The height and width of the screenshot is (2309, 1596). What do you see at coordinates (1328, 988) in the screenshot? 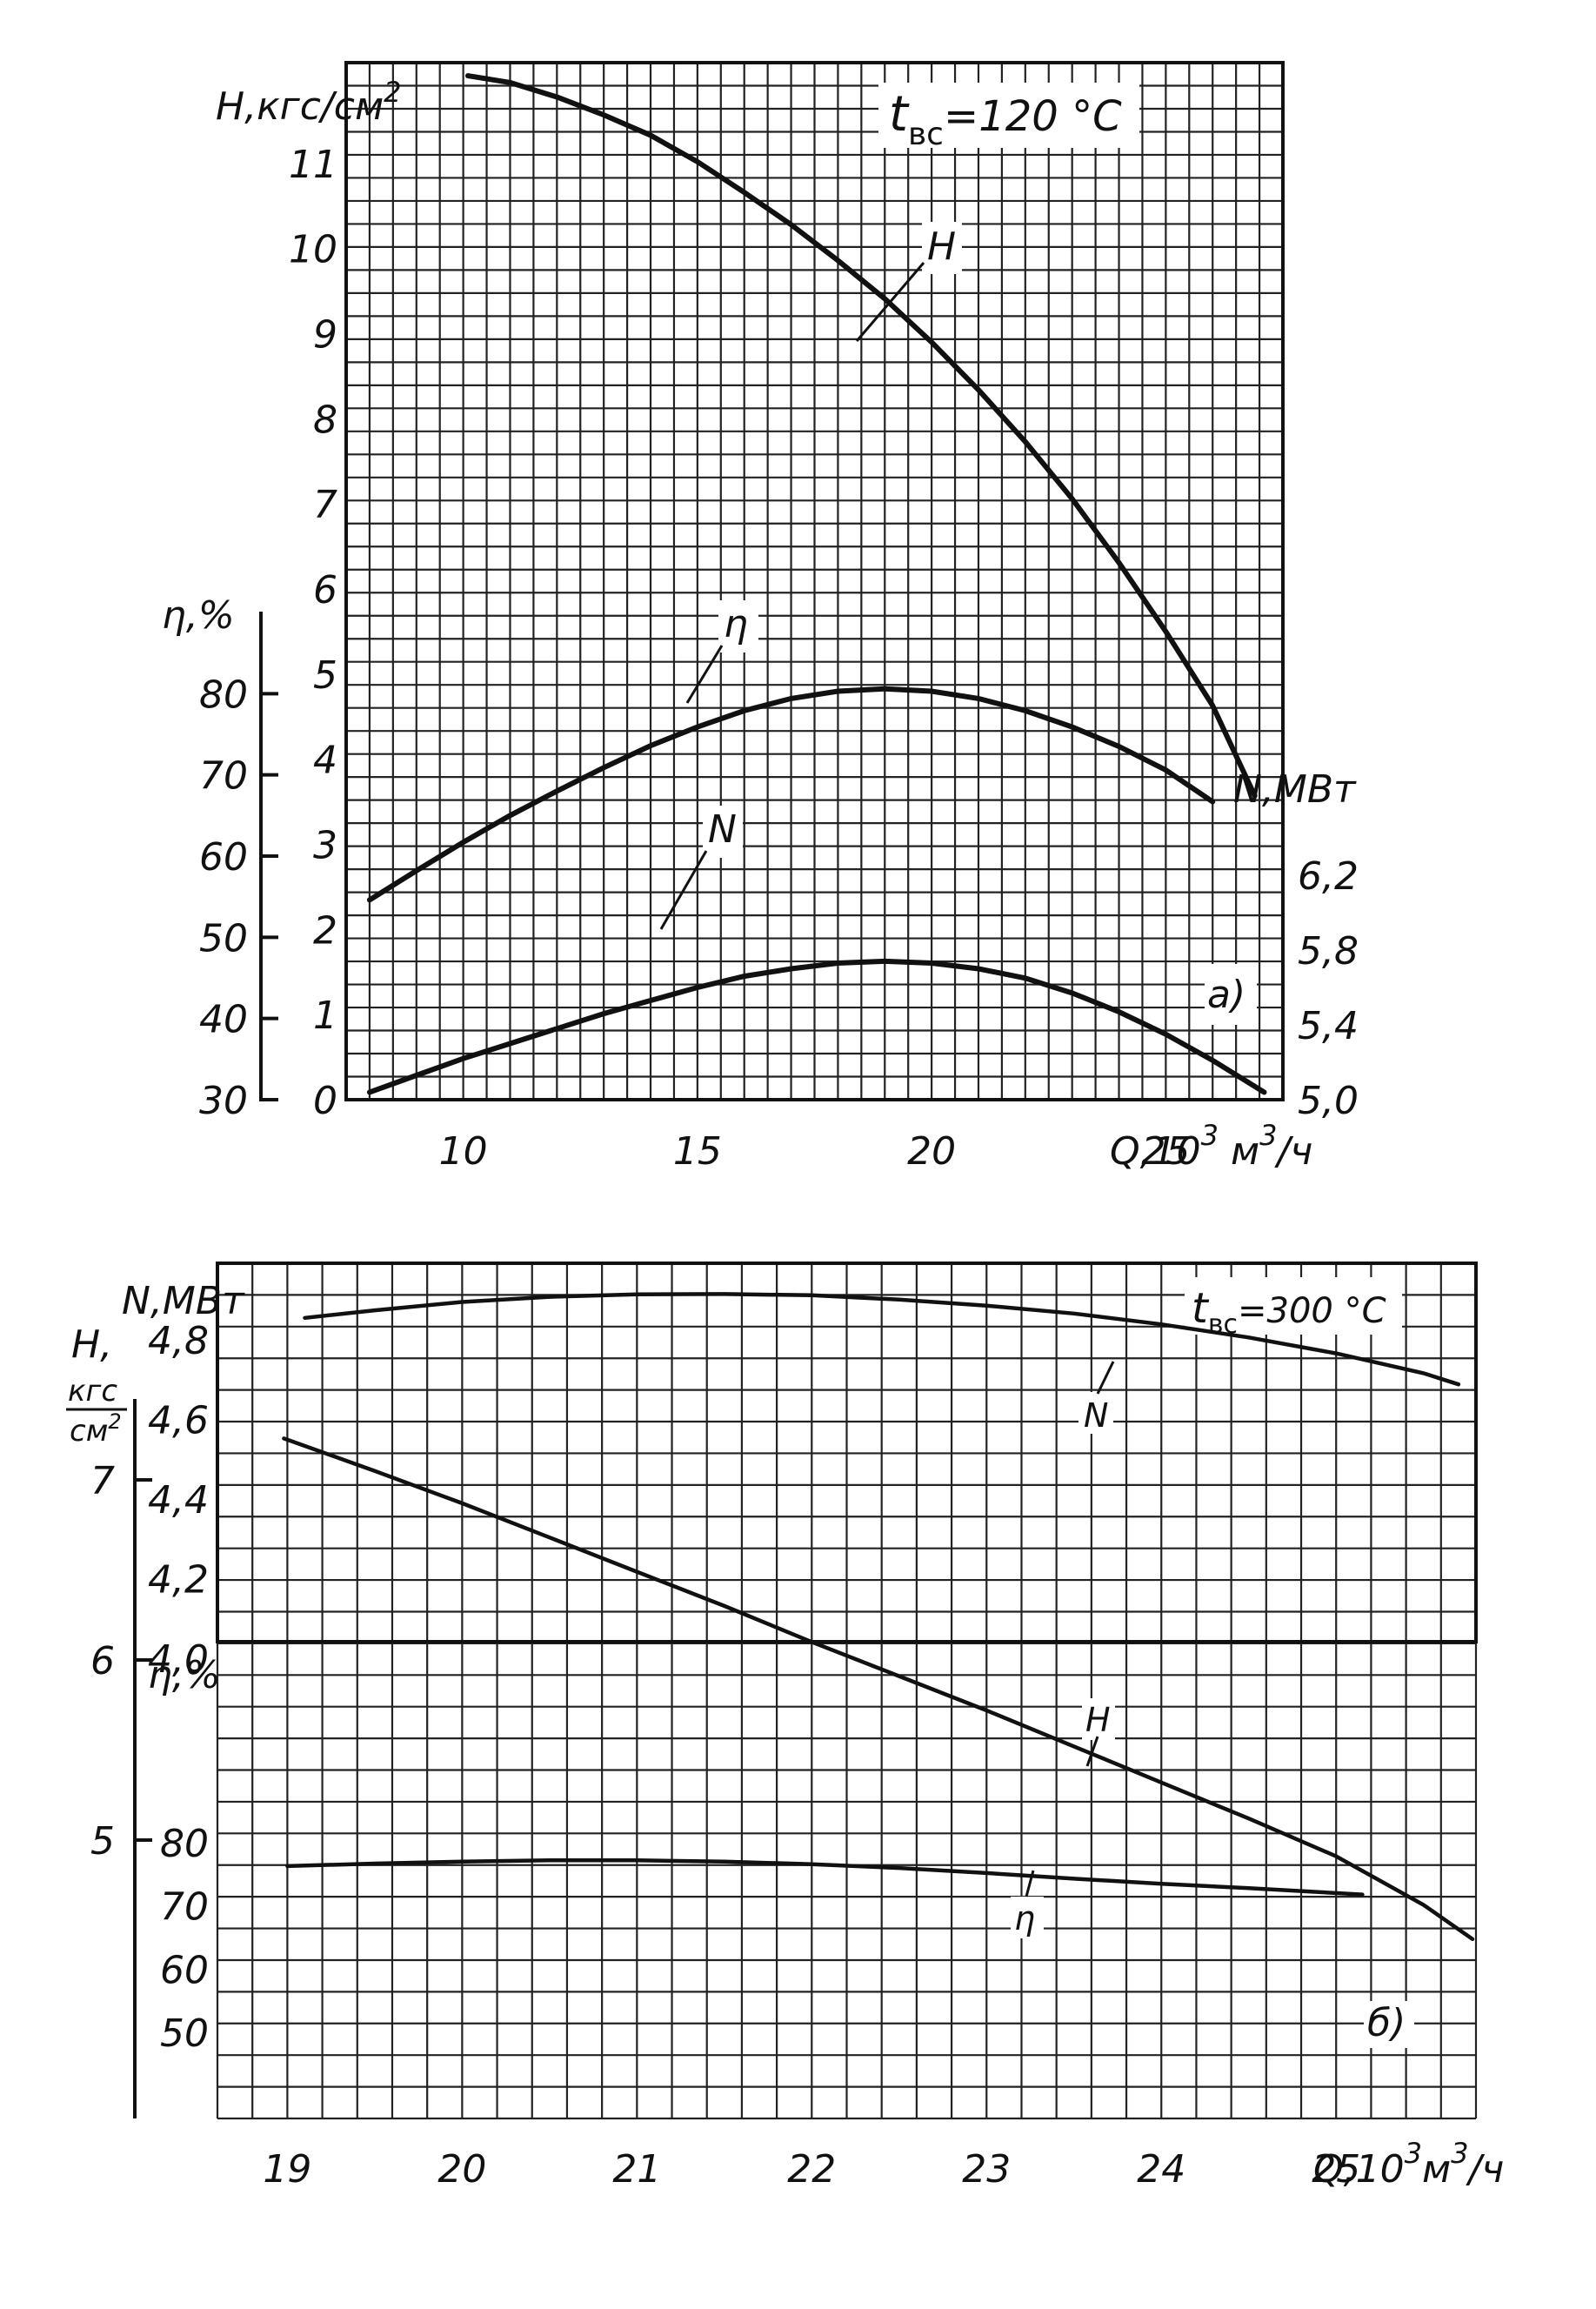
I see `panel-a-n-tick-labels: 5,0 5,4 5,8 6,2` at bounding box center [1328, 988].